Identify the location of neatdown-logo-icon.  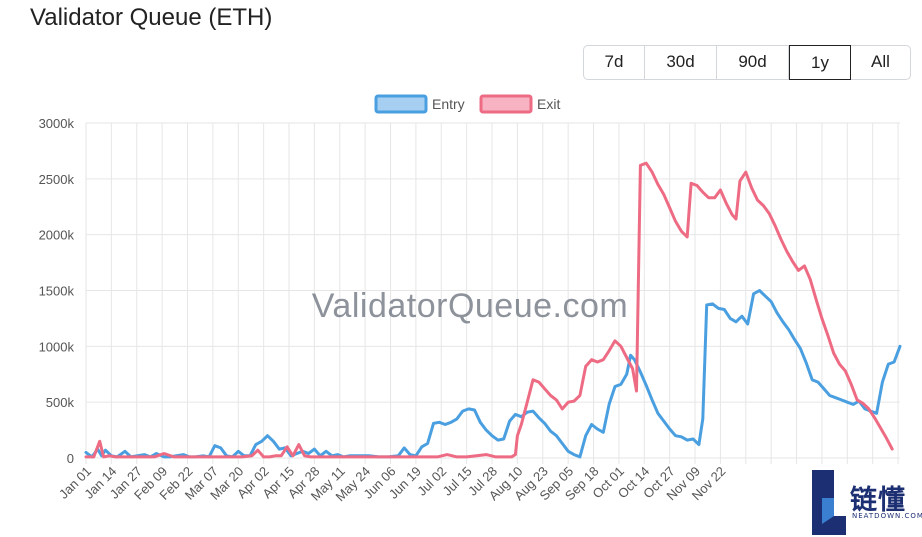
(829, 502).